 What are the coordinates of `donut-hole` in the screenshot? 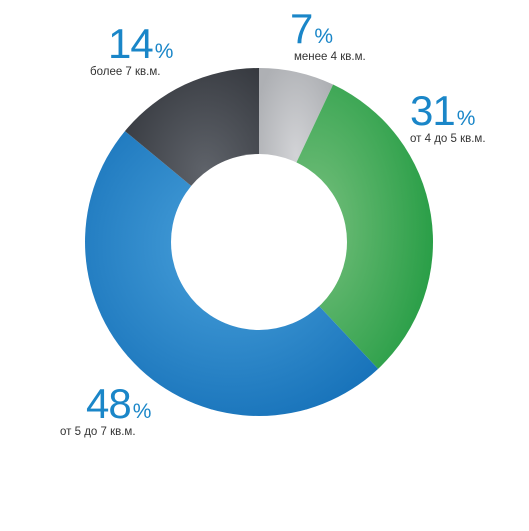 It's located at (259, 242).